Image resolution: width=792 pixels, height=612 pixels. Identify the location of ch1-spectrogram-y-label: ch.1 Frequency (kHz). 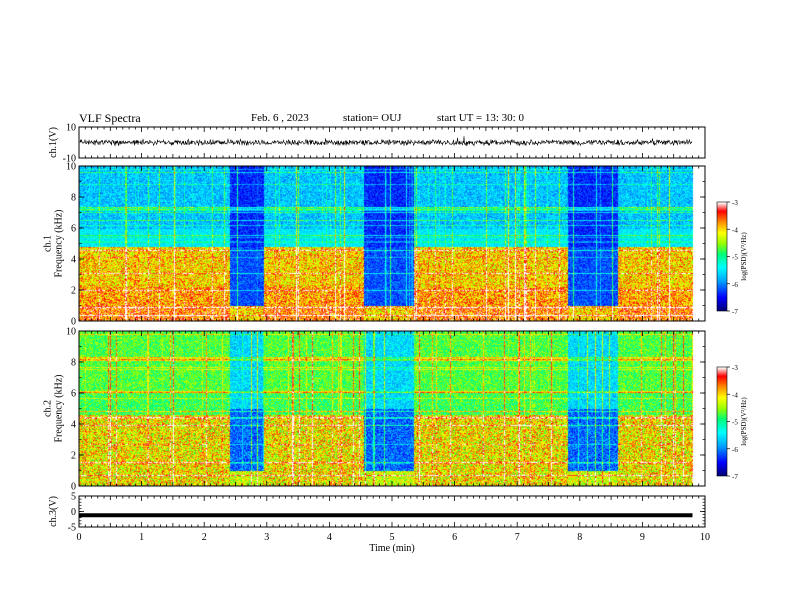
(54, 243).